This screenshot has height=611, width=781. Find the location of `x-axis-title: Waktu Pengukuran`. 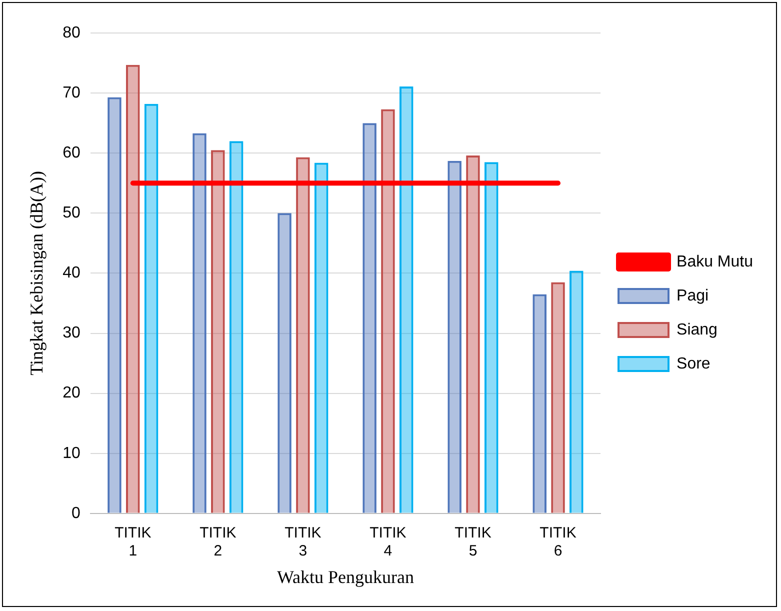

x-axis-title: Waktu Pengukuran is located at coordinates (345, 576).